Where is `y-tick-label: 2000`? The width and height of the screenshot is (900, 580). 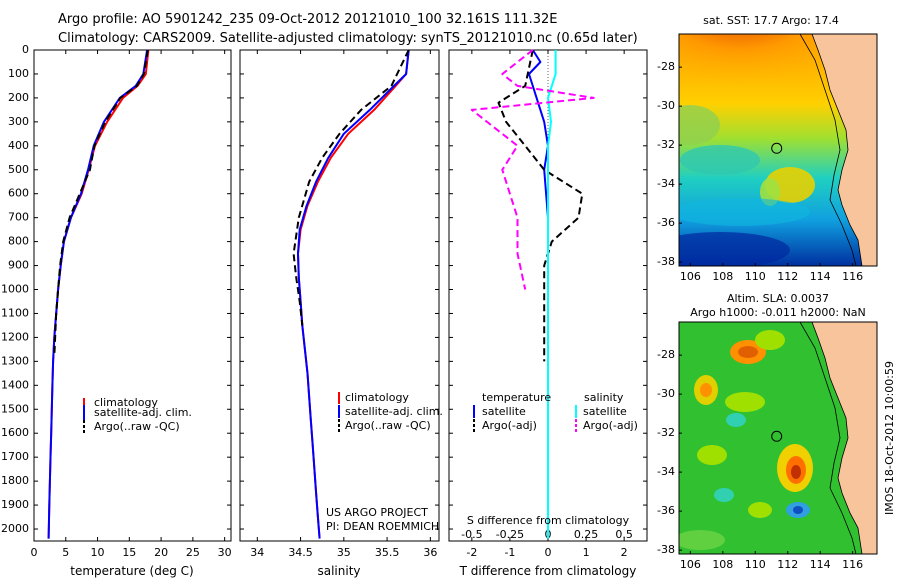
y-tick-label: 2000 is located at coordinates (15, 528).